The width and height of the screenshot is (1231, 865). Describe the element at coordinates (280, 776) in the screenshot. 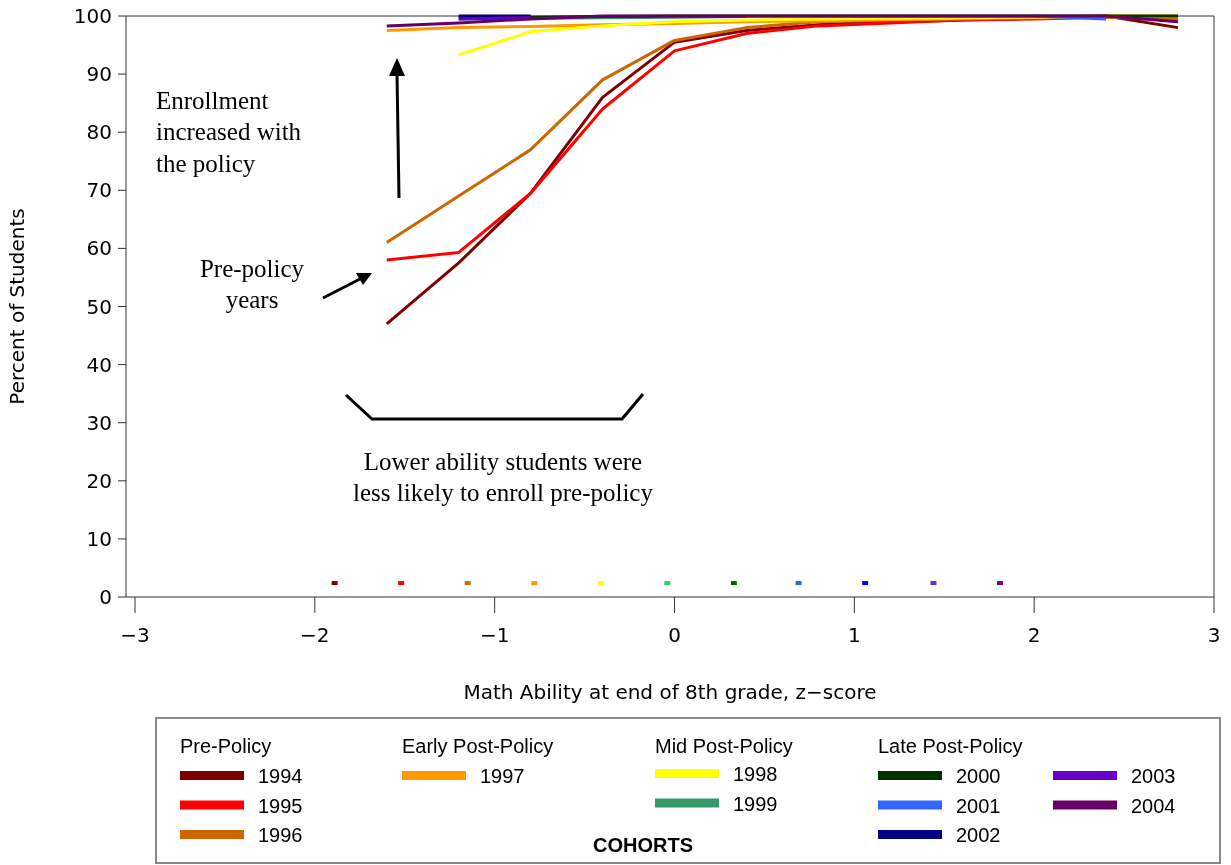

I see `legend-label: 1994` at that location.